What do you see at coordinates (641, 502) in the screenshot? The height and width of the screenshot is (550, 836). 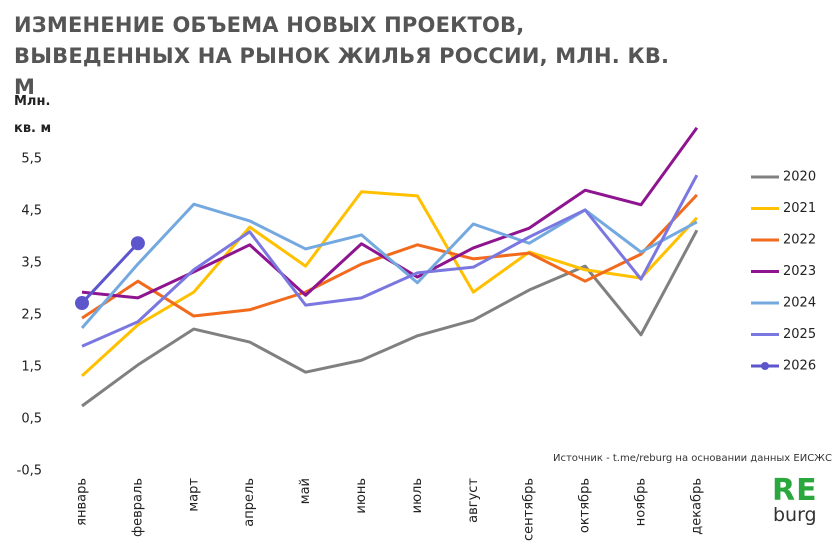 I see `x-tick-label: ноябрь` at bounding box center [641, 502].